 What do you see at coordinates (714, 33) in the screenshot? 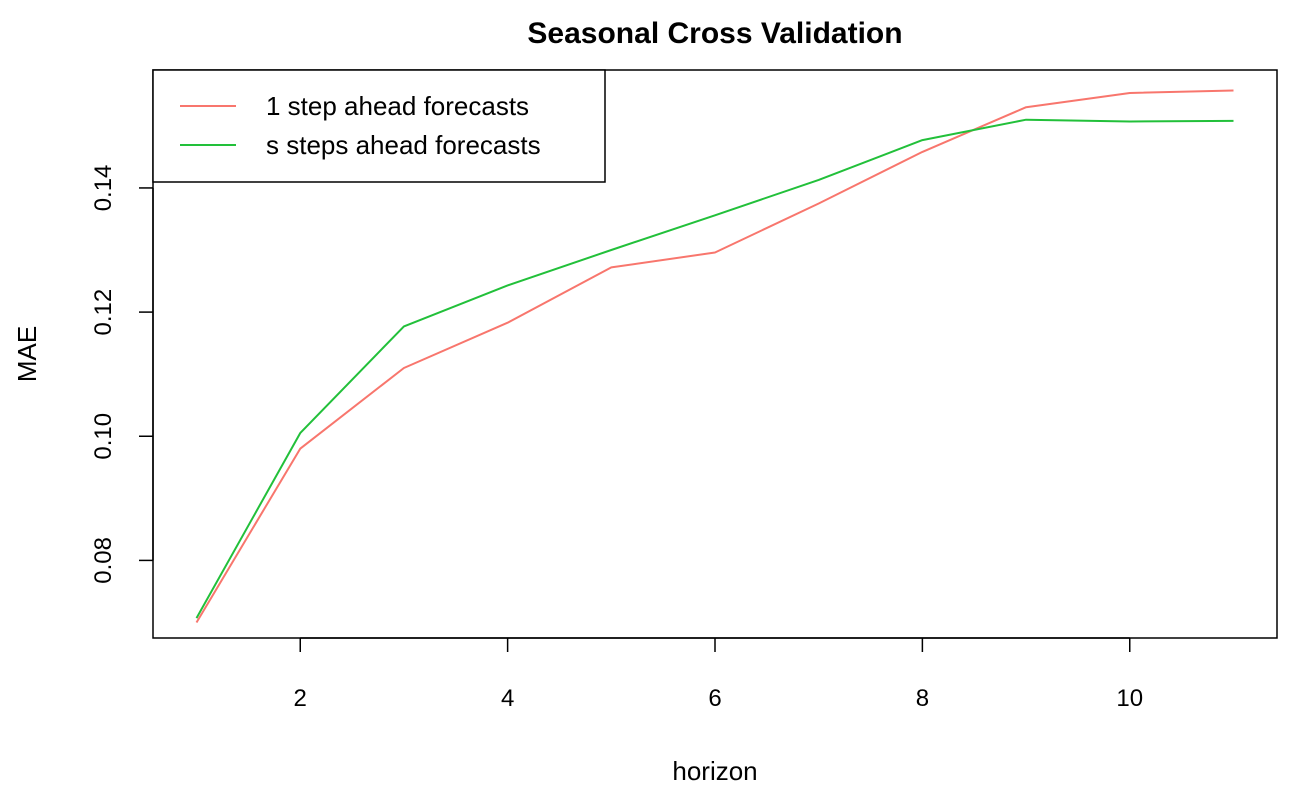
I see `chart-title: Seasonal Cross Validation` at bounding box center [714, 33].